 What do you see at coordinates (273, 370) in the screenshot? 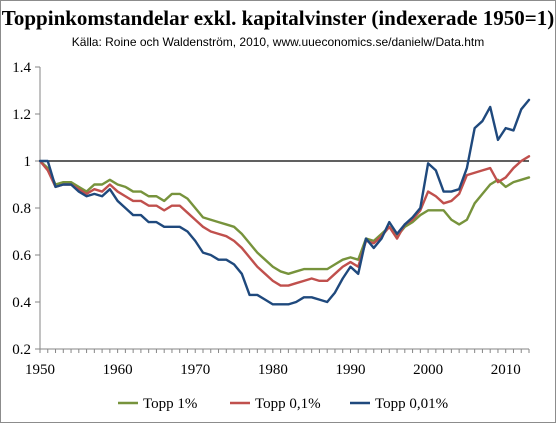
I see `x-tick-label: 1980` at bounding box center [273, 370].